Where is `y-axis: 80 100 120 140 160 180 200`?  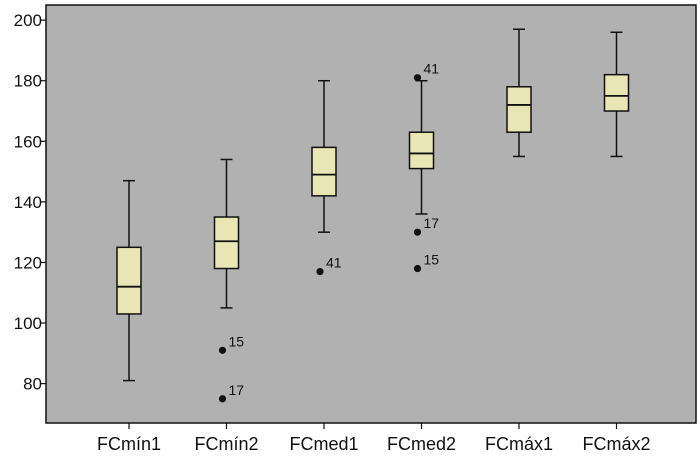 y-axis: 80 100 120 140 160 180 200 is located at coordinates (30, 202).